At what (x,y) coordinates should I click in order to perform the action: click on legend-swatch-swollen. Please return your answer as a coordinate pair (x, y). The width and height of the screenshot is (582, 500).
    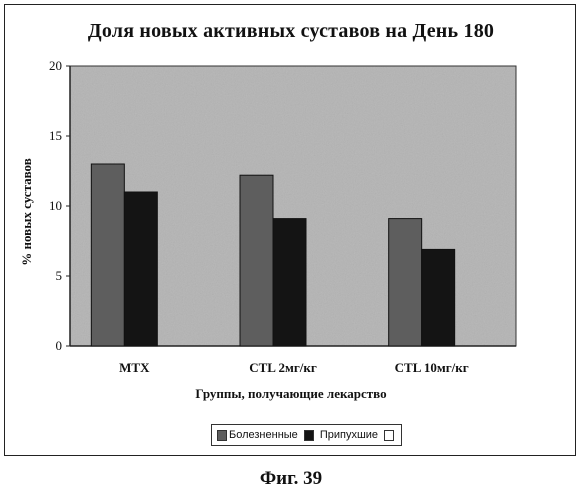
    Looking at the image, I should click on (389, 435).